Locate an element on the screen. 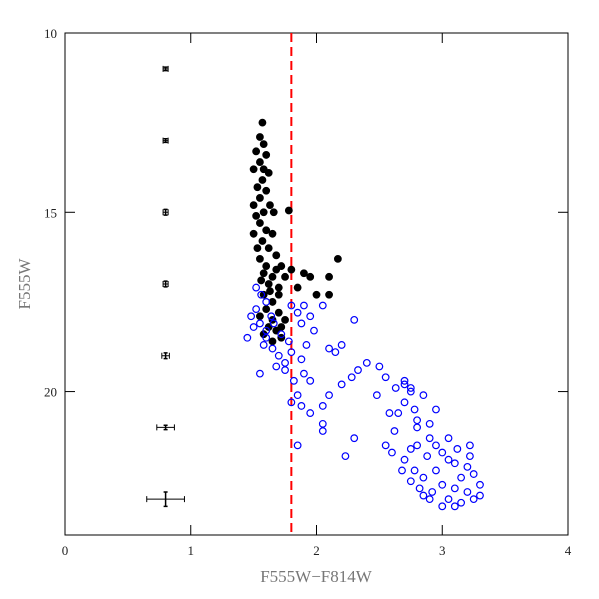  x-tick-label: 3 is located at coordinates (442, 550).